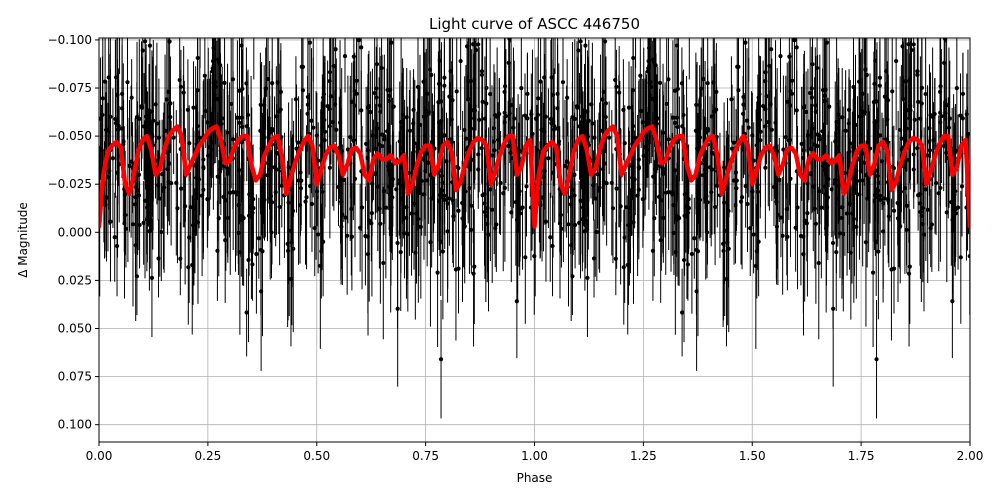  Describe the element at coordinates (535, 478) in the screenshot. I see `x-axis-label: Phase` at that location.